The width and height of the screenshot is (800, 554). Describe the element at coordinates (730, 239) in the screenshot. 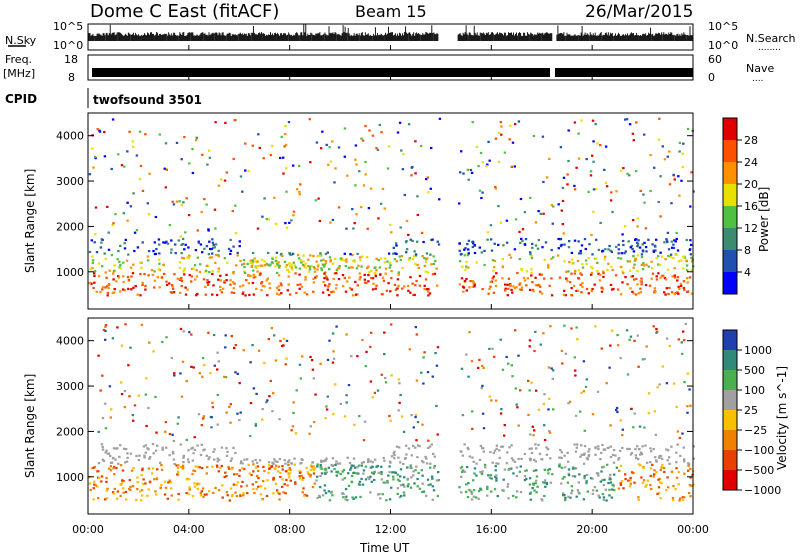

I see `colorbar-segment` at that location.